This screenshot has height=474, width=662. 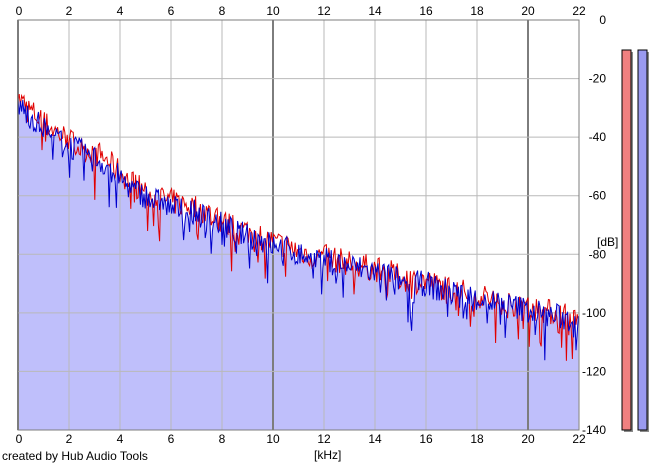 I want to click on x-tick-label-top: 8, so click(x=222, y=11).